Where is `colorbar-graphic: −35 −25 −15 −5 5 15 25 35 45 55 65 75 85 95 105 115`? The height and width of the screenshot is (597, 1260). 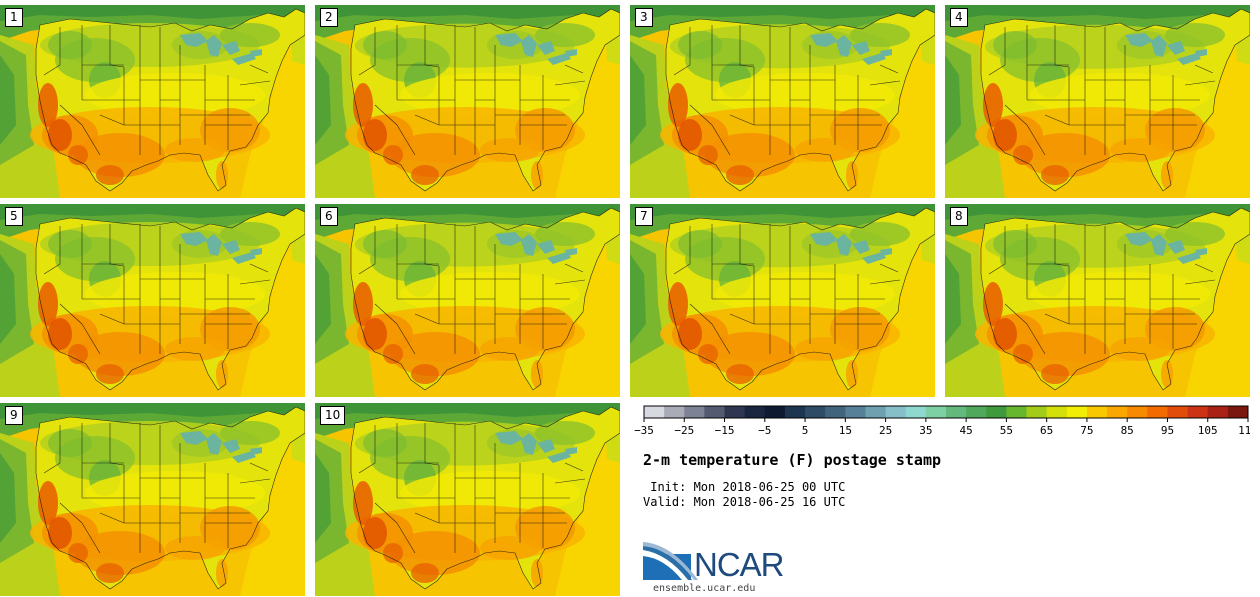 colorbar-graphic: −35 −25 −15 −5 5 15 25 35 45 55 65 75 85 95 105 115 is located at coordinates (942, 421).